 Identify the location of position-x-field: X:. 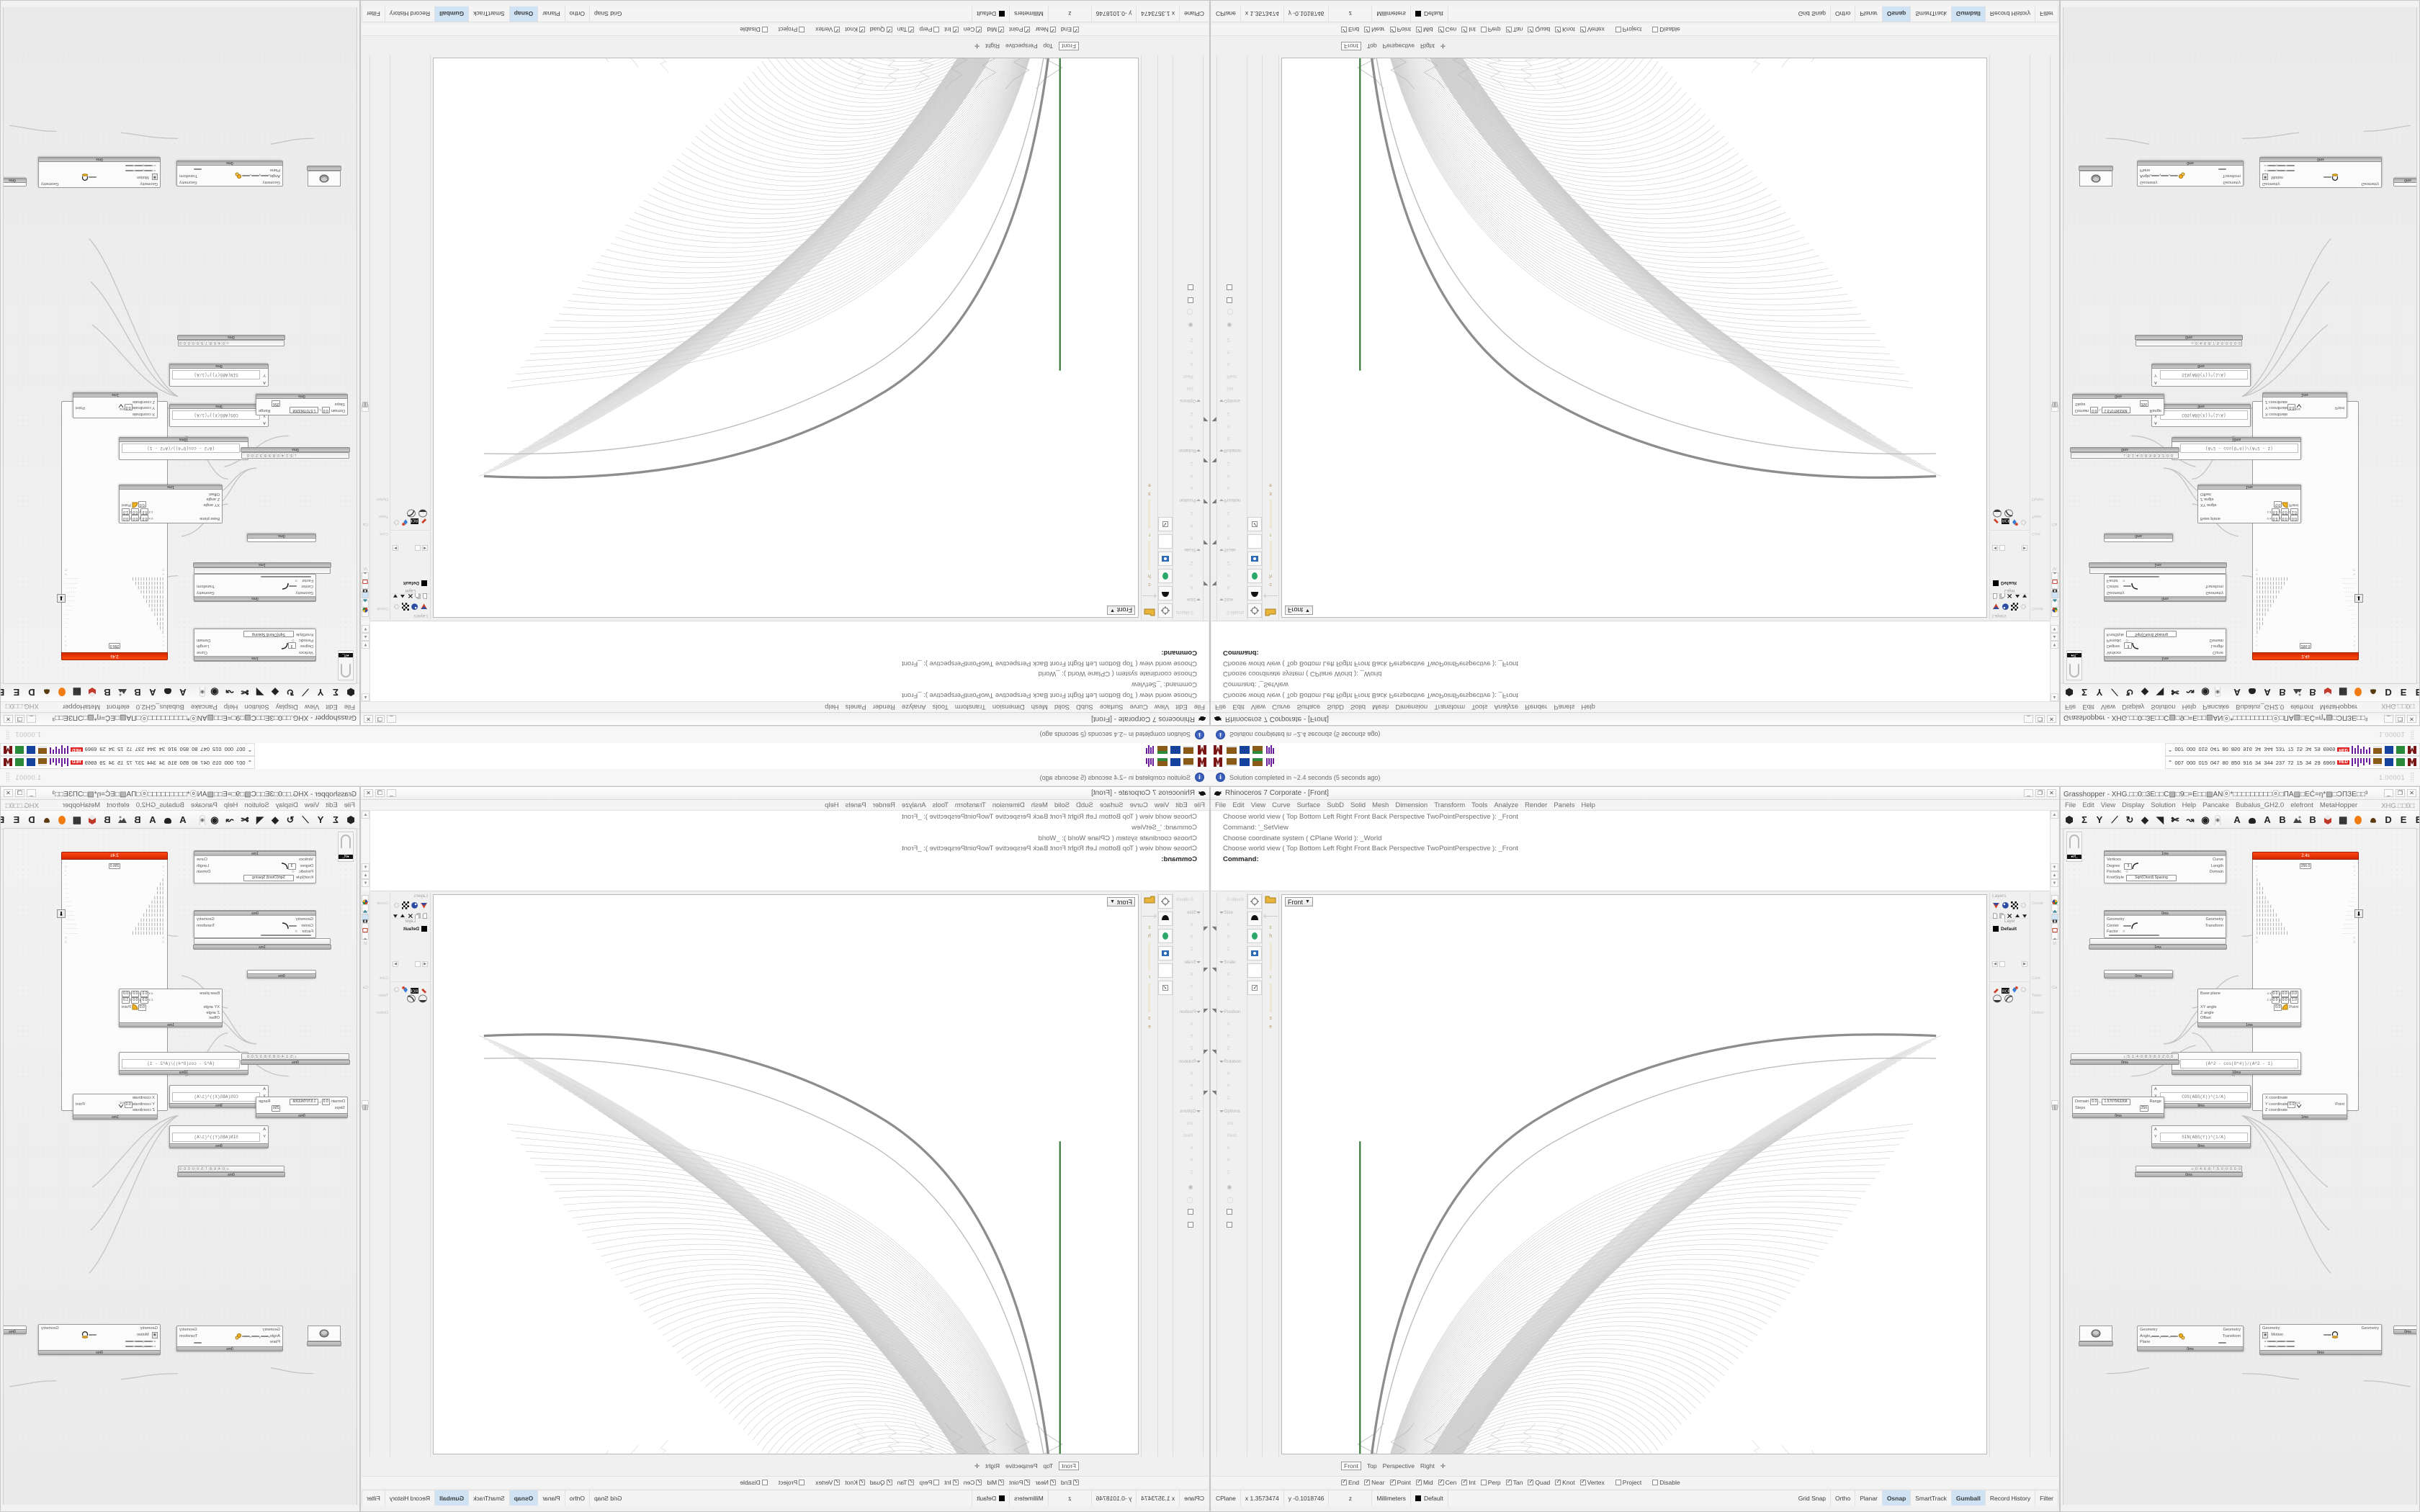
(1190, 1024).